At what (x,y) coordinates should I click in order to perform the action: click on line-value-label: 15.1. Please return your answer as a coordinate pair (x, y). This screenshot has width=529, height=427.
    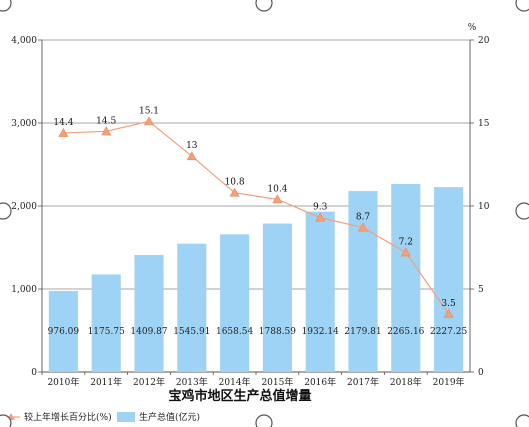
    Looking at the image, I should click on (149, 111).